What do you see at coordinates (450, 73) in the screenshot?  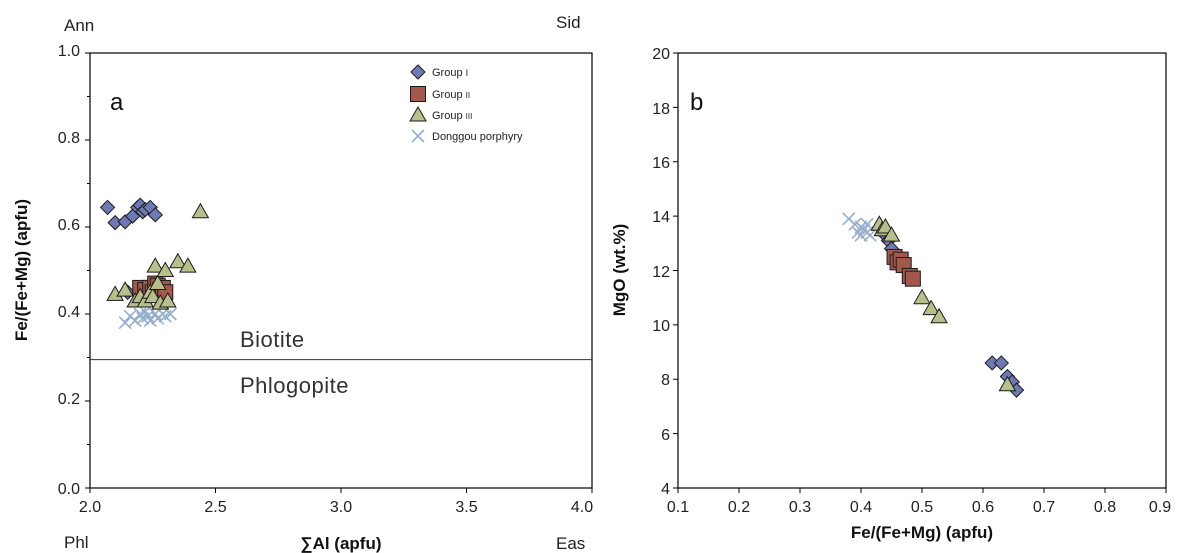 I see `legend-label-group1: Group I` at bounding box center [450, 73].